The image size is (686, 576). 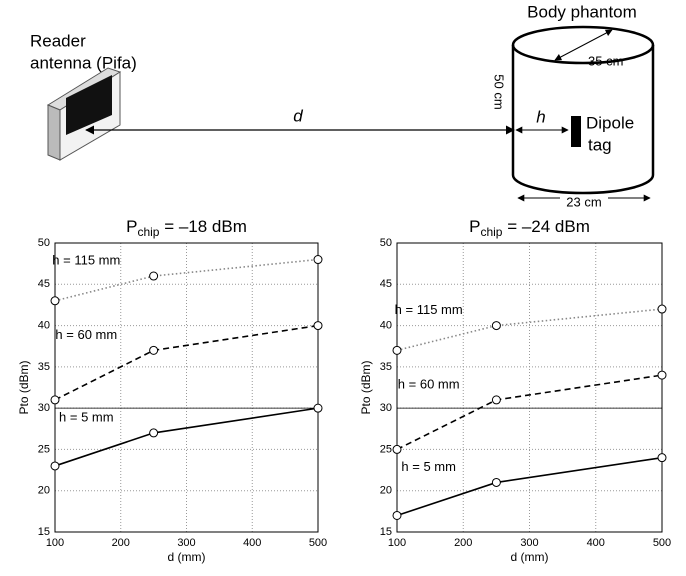 What do you see at coordinates (58, 40) in the screenshot?
I see `reader-label: Reader` at bounding box center [58, 40].